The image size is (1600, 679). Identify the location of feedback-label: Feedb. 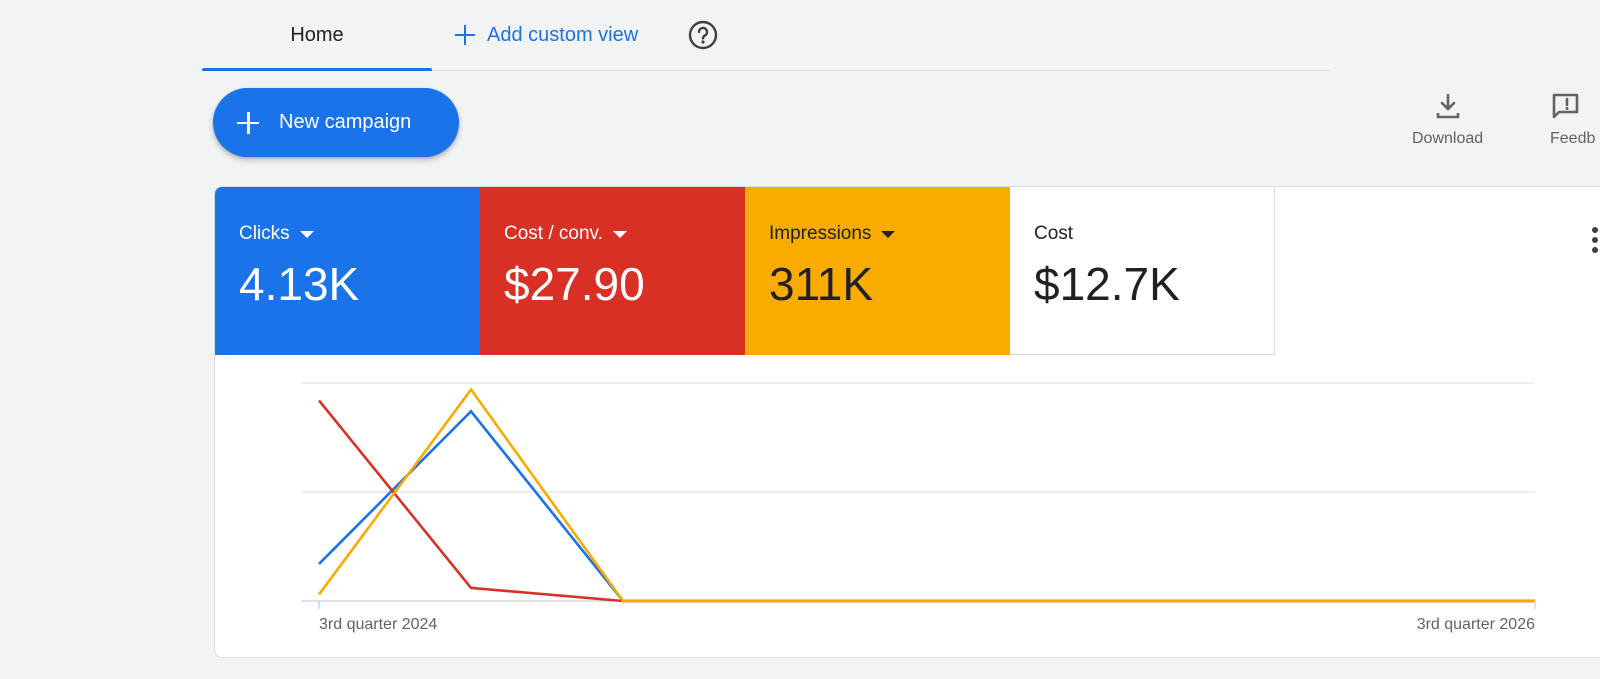
(1573, 138).